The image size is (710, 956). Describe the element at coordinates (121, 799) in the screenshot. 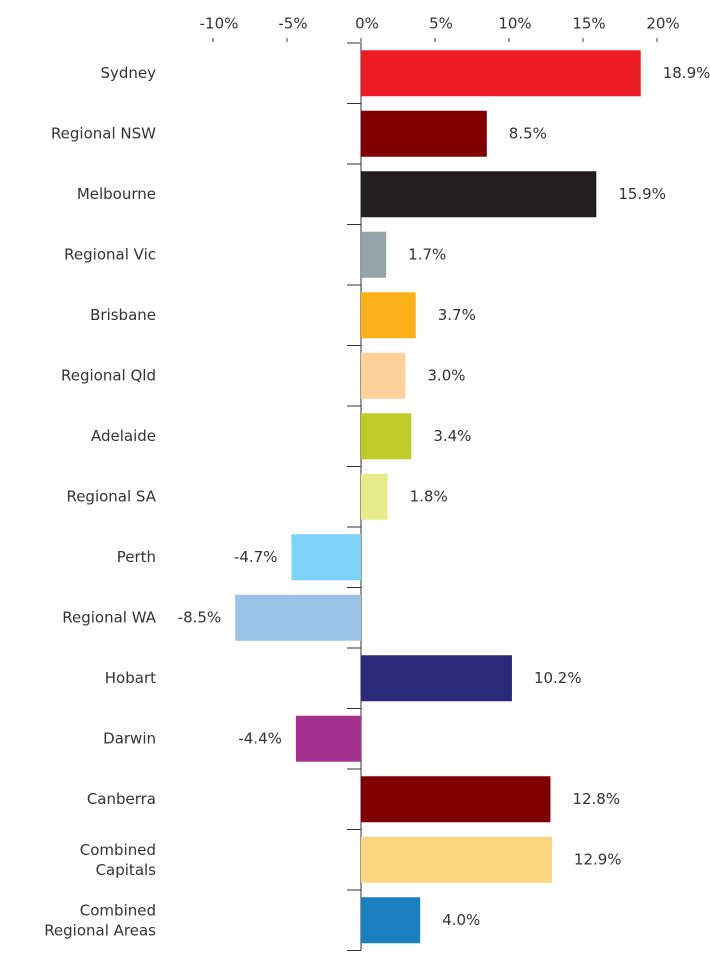

I see `category-label: Canberra` at that location.